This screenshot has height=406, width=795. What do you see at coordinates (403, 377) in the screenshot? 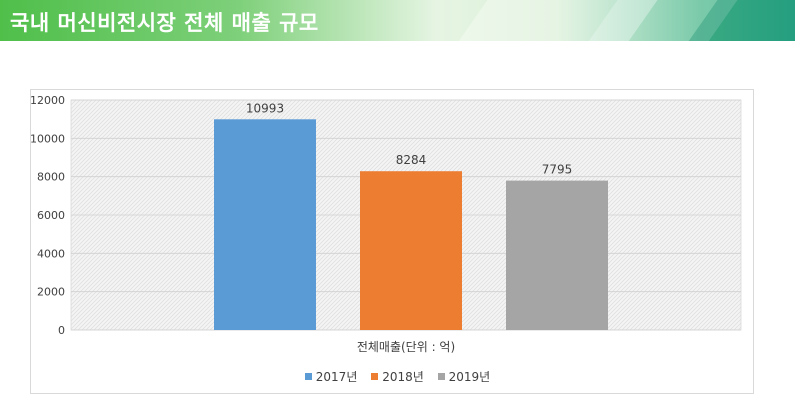
I see `legend-label: 2018년` at bounding box center [403, 377].